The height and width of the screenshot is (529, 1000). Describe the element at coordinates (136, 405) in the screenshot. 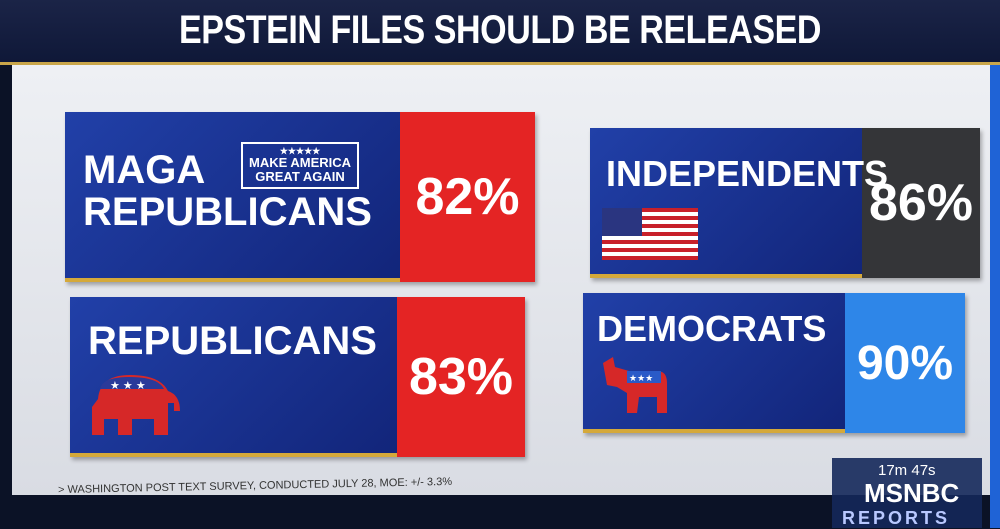

I see `gop-elephant: ★ ★ ★` at that location.